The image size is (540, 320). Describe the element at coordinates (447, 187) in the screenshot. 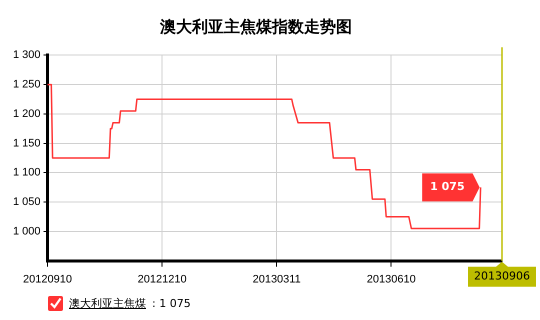

I see `data-label: 1 075` at that location.